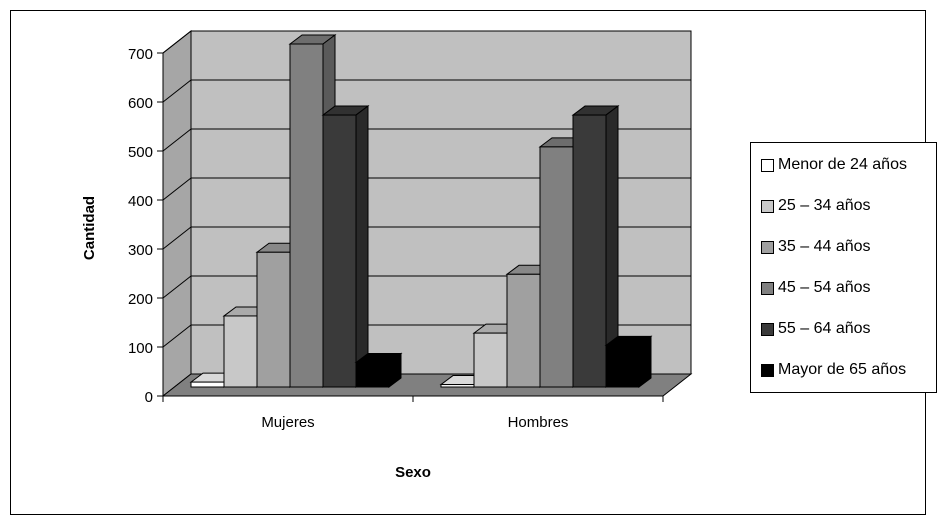 The width and height of the screenshot is (937, 522). Describe the element at coordinates (140, 201) in the screenshot. I see `y-tick-label: 400` at that location.